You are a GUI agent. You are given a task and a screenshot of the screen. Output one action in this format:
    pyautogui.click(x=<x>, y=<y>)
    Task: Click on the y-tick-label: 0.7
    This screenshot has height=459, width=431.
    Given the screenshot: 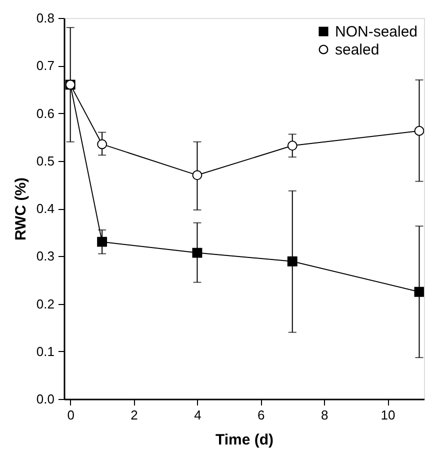 What is the action you would take?
    pyautogui.click(x=45, y=66)
    